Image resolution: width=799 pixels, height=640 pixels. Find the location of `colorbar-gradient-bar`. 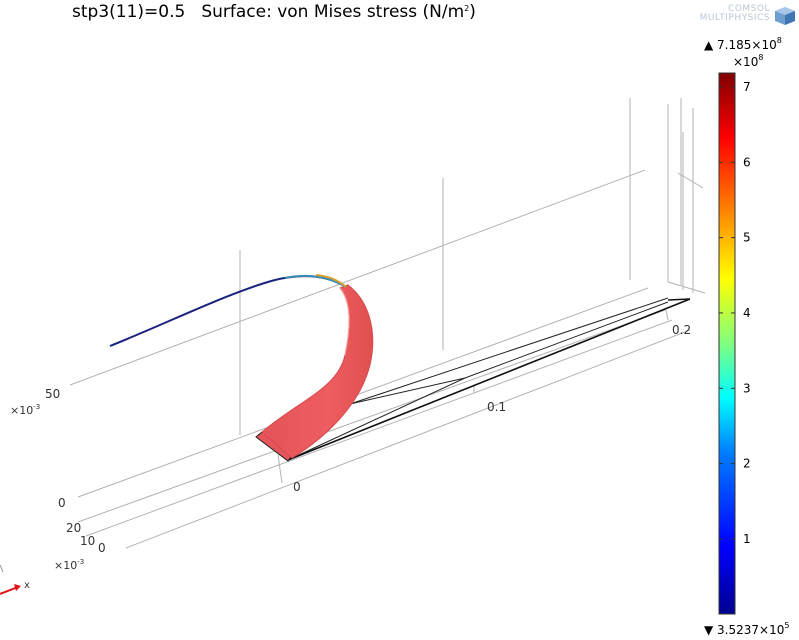

colorbar-gradient-bar is located at coordinates (727, 343).